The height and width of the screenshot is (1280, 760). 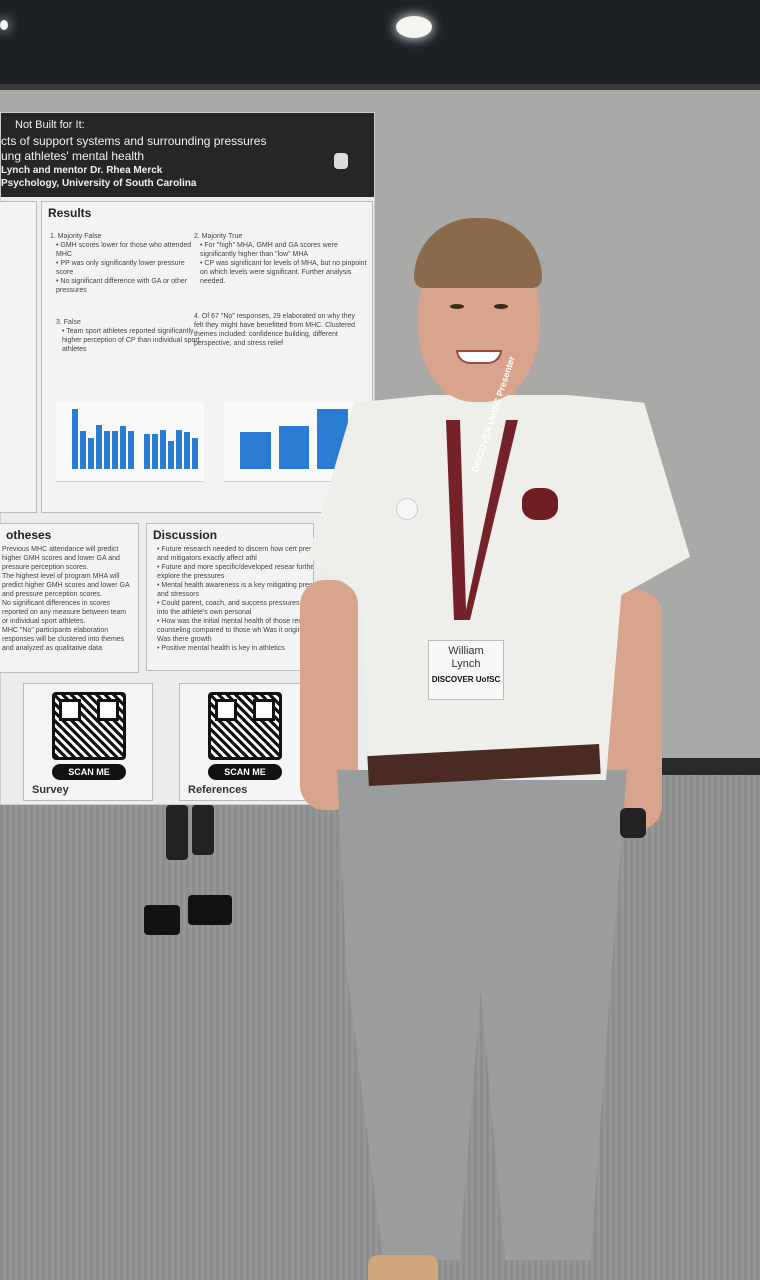 I want to click on gamecock-logo-icon, so click(x=540, y=504).